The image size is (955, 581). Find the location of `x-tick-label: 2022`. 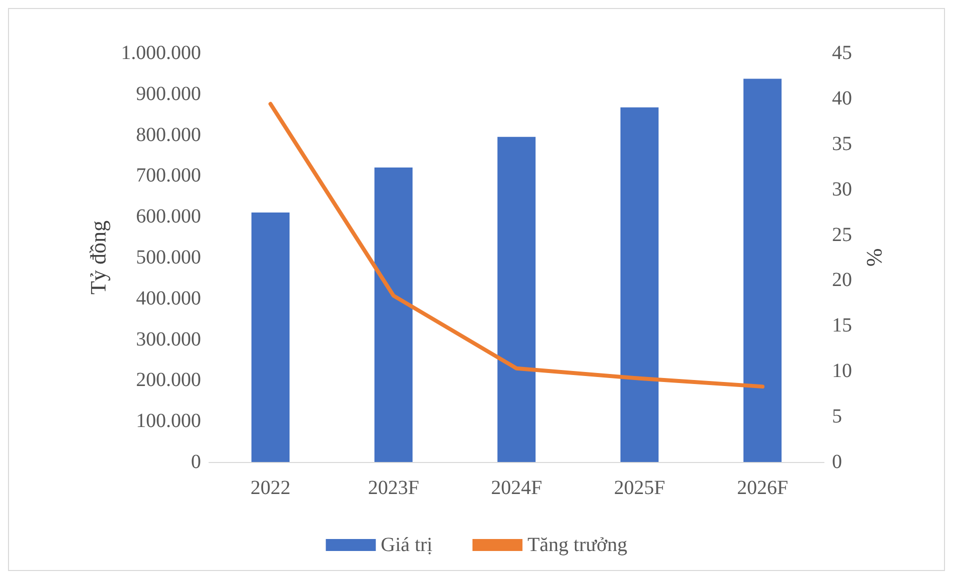

x-tick-label: 2022 is located at coordinates (270, 488).